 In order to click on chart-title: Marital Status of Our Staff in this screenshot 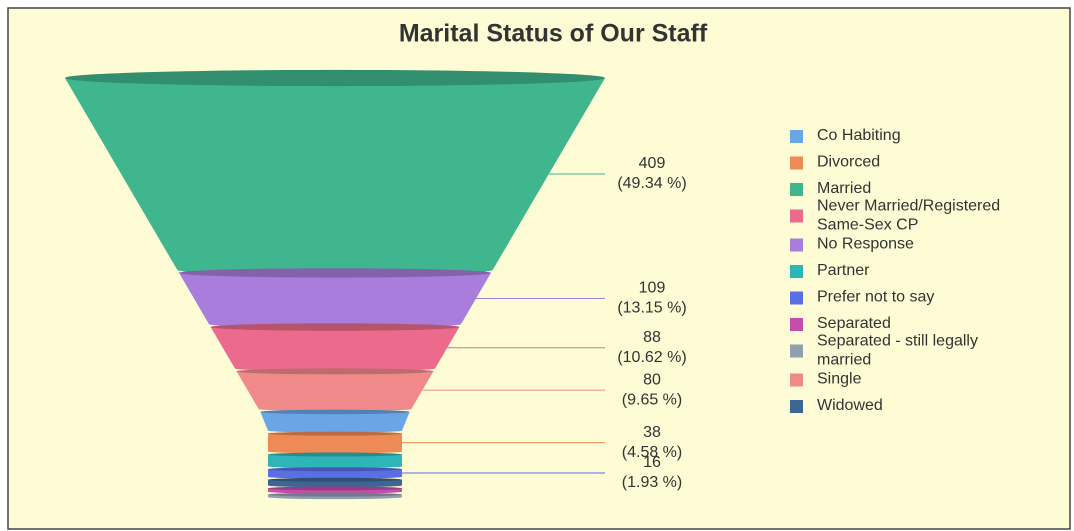, I will do `click(553, 34)`.